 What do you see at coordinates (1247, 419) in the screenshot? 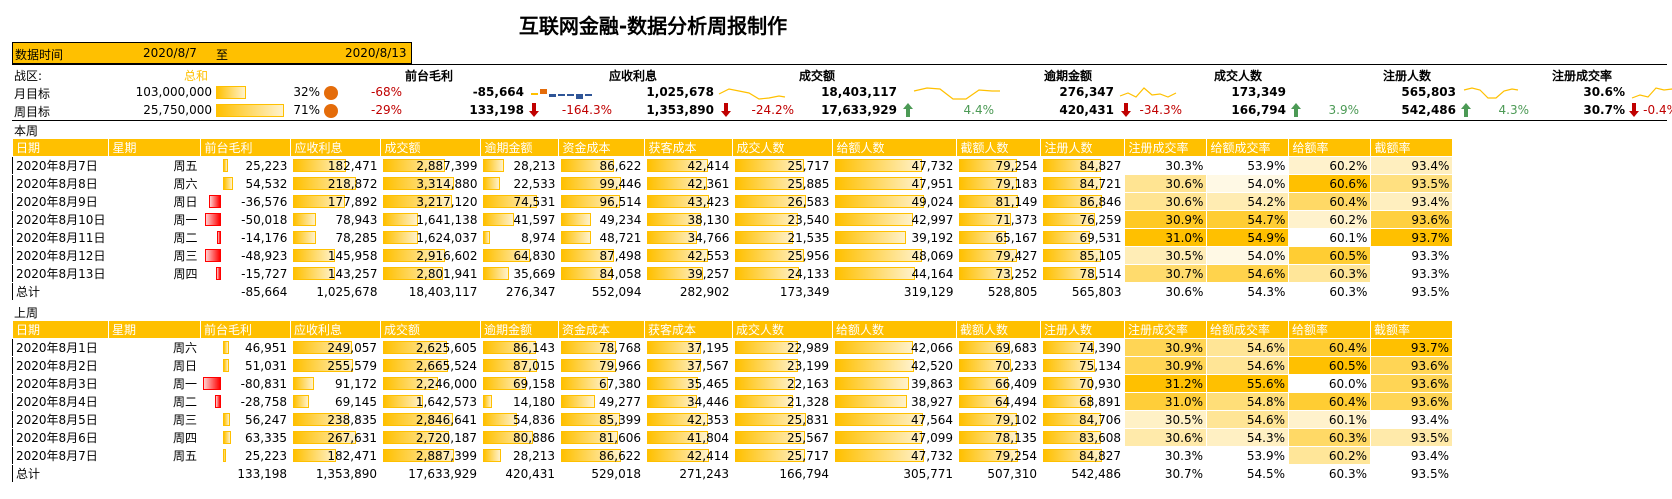
I see `cell-给额成交率: 54.6%` at bounding box center [1247, 419].